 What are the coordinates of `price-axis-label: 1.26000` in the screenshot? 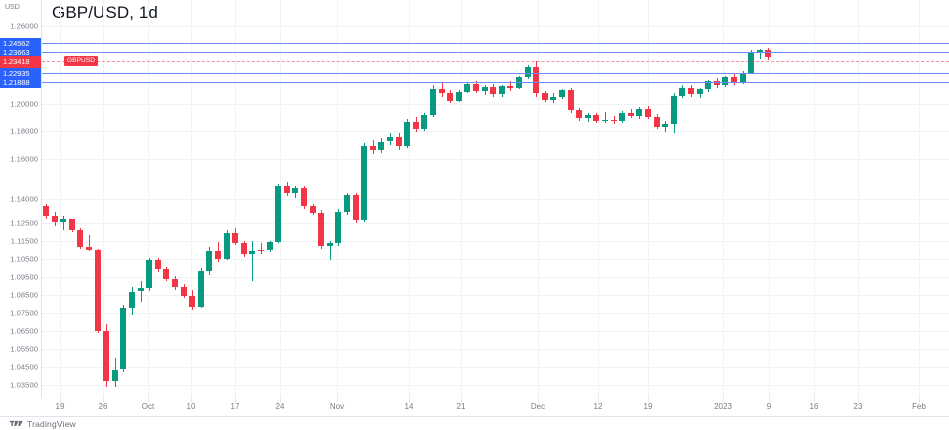 It's located at (24, 26).